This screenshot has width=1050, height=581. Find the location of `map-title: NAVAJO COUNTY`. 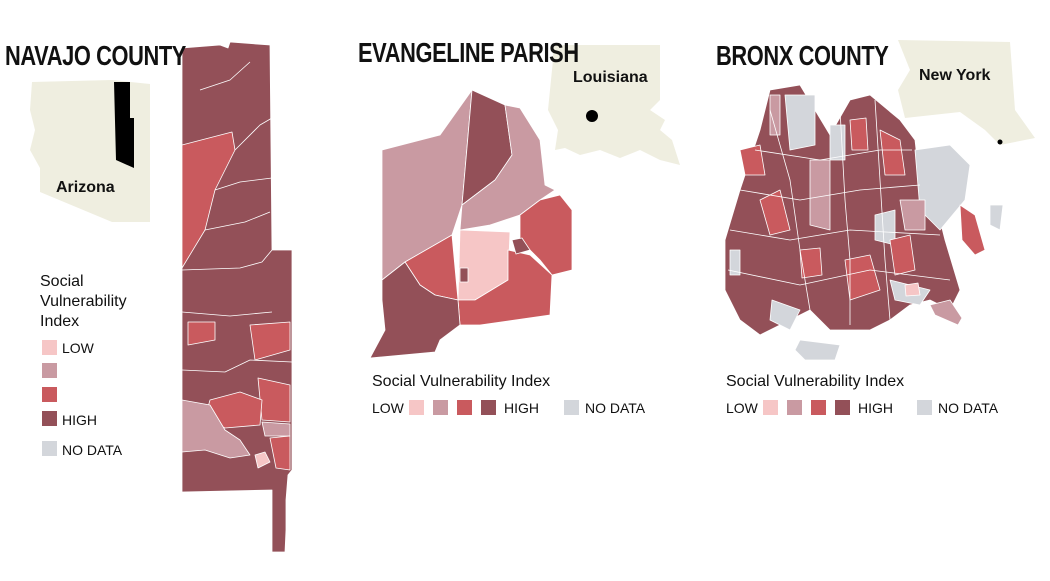

map-title: NAVAJO COUNTY is located at coordinates (95, 55).